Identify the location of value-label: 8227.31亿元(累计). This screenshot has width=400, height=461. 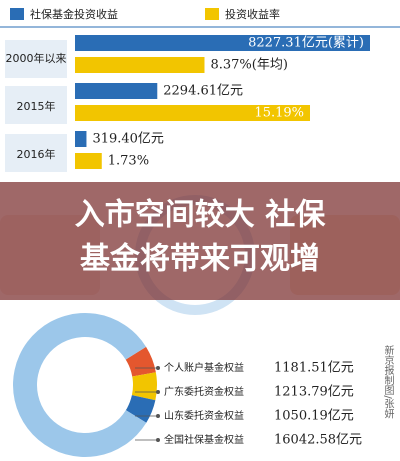
(306, 43).